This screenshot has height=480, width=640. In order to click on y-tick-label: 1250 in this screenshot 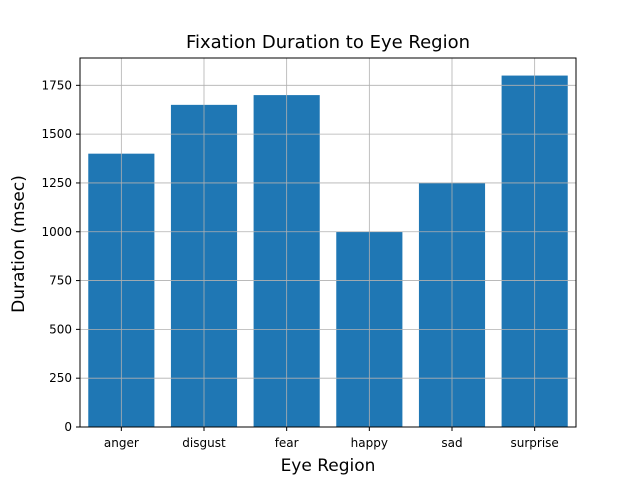, I will do `click(56, 183)`.